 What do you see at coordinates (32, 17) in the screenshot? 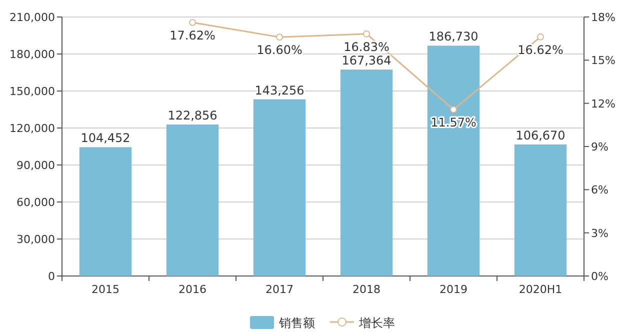
I see `y-tick-label: 210,000` at bounding box center [32, 17].